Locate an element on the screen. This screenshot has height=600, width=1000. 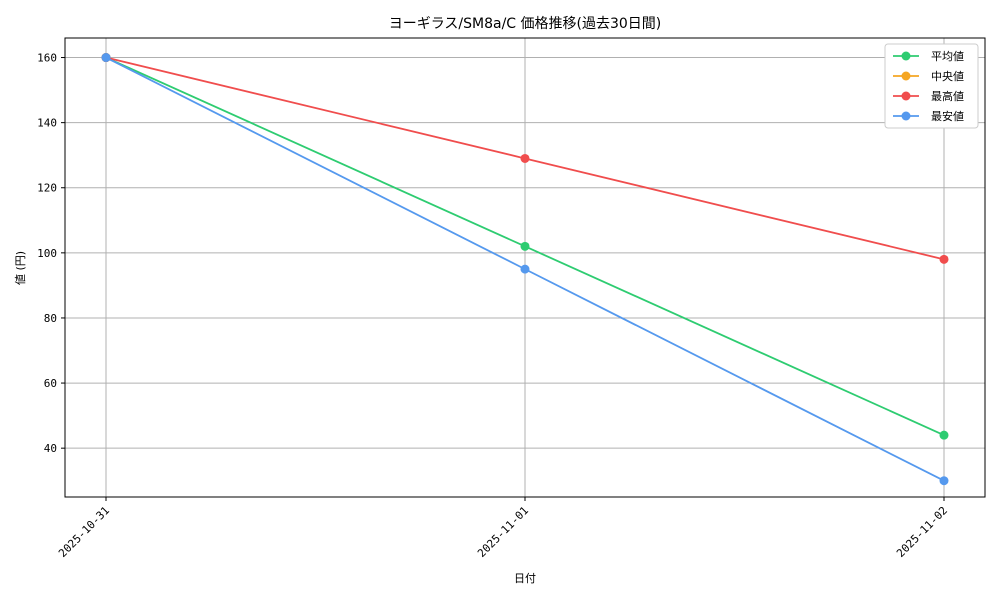
x-axis-label: 日付 is located at coordinates (525, 578).